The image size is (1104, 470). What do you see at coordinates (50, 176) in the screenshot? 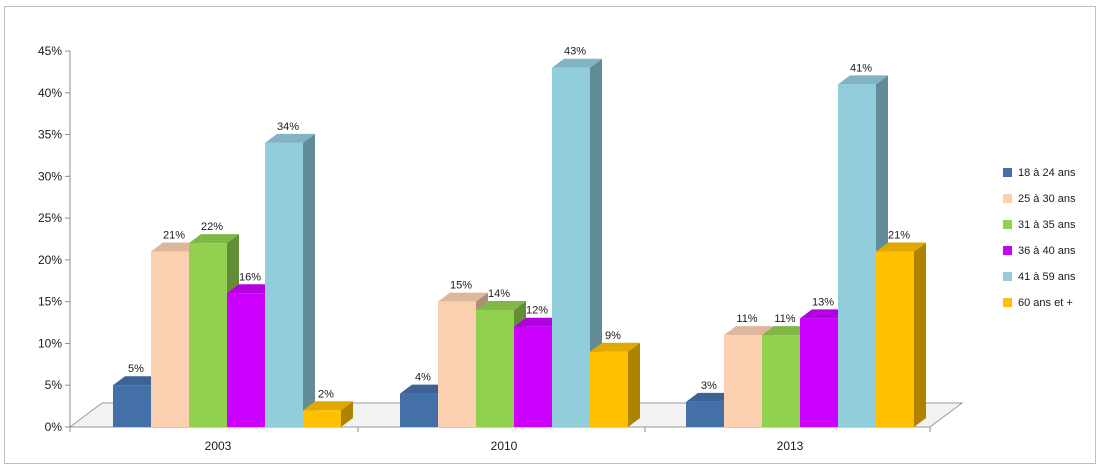
I see `y-tick-label: 30%` at bounding box center [50, 176].